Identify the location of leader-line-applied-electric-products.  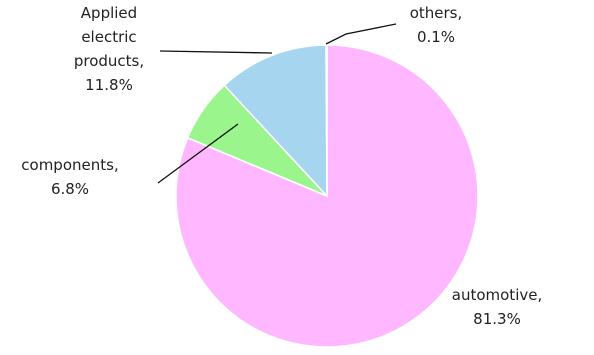
(216, 52).